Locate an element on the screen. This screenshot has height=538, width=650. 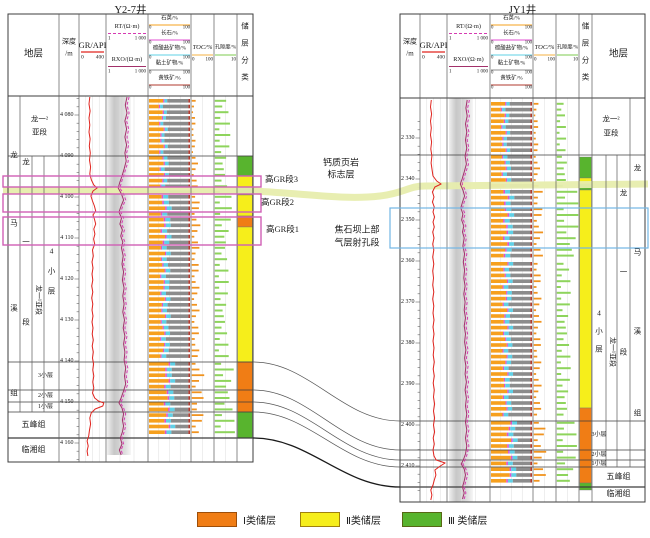
class2-swatch is located at coordinates (320, 519).